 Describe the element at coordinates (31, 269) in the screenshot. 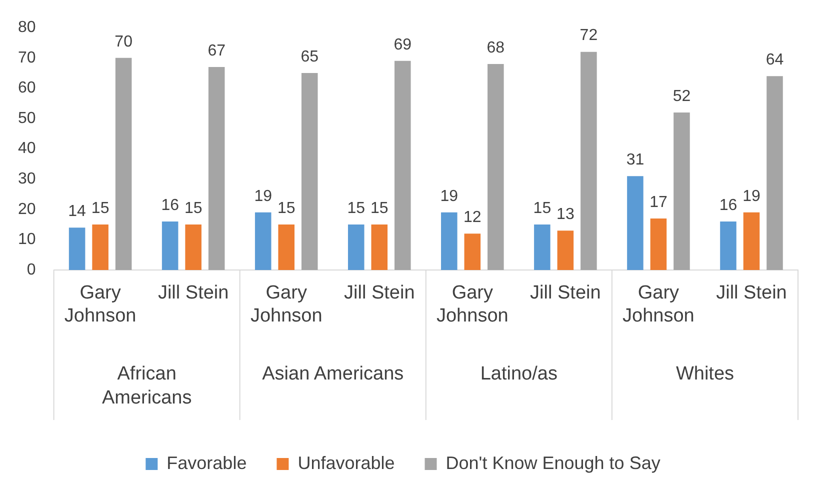

I see `y-tick-label: 0` at that location.